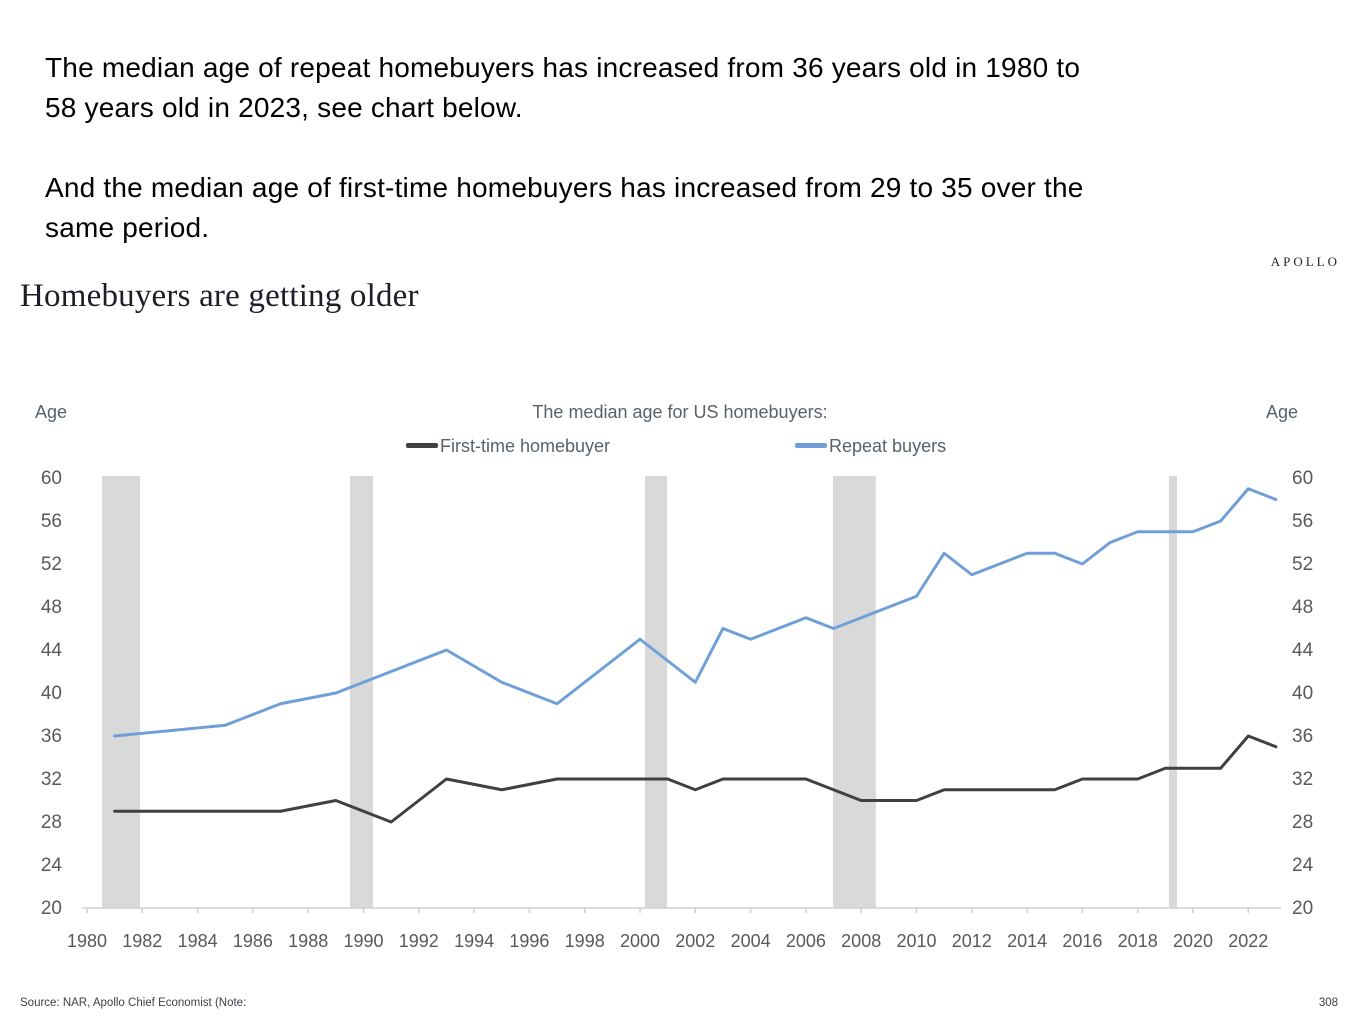  I want to click on x-tick-label: 1994, so click(474, 941).